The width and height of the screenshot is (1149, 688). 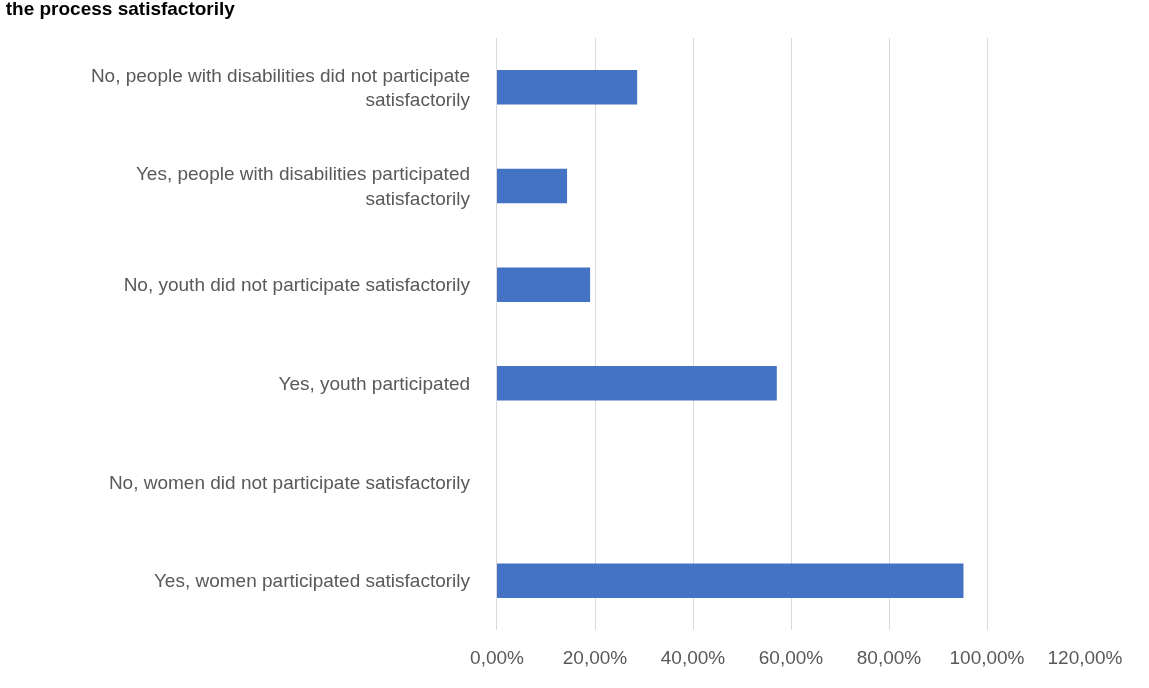 What do you see at coordinates (120, 10) in the screenshot?
I see `text: the process satisfactorily` at bounding box center [120, 10].